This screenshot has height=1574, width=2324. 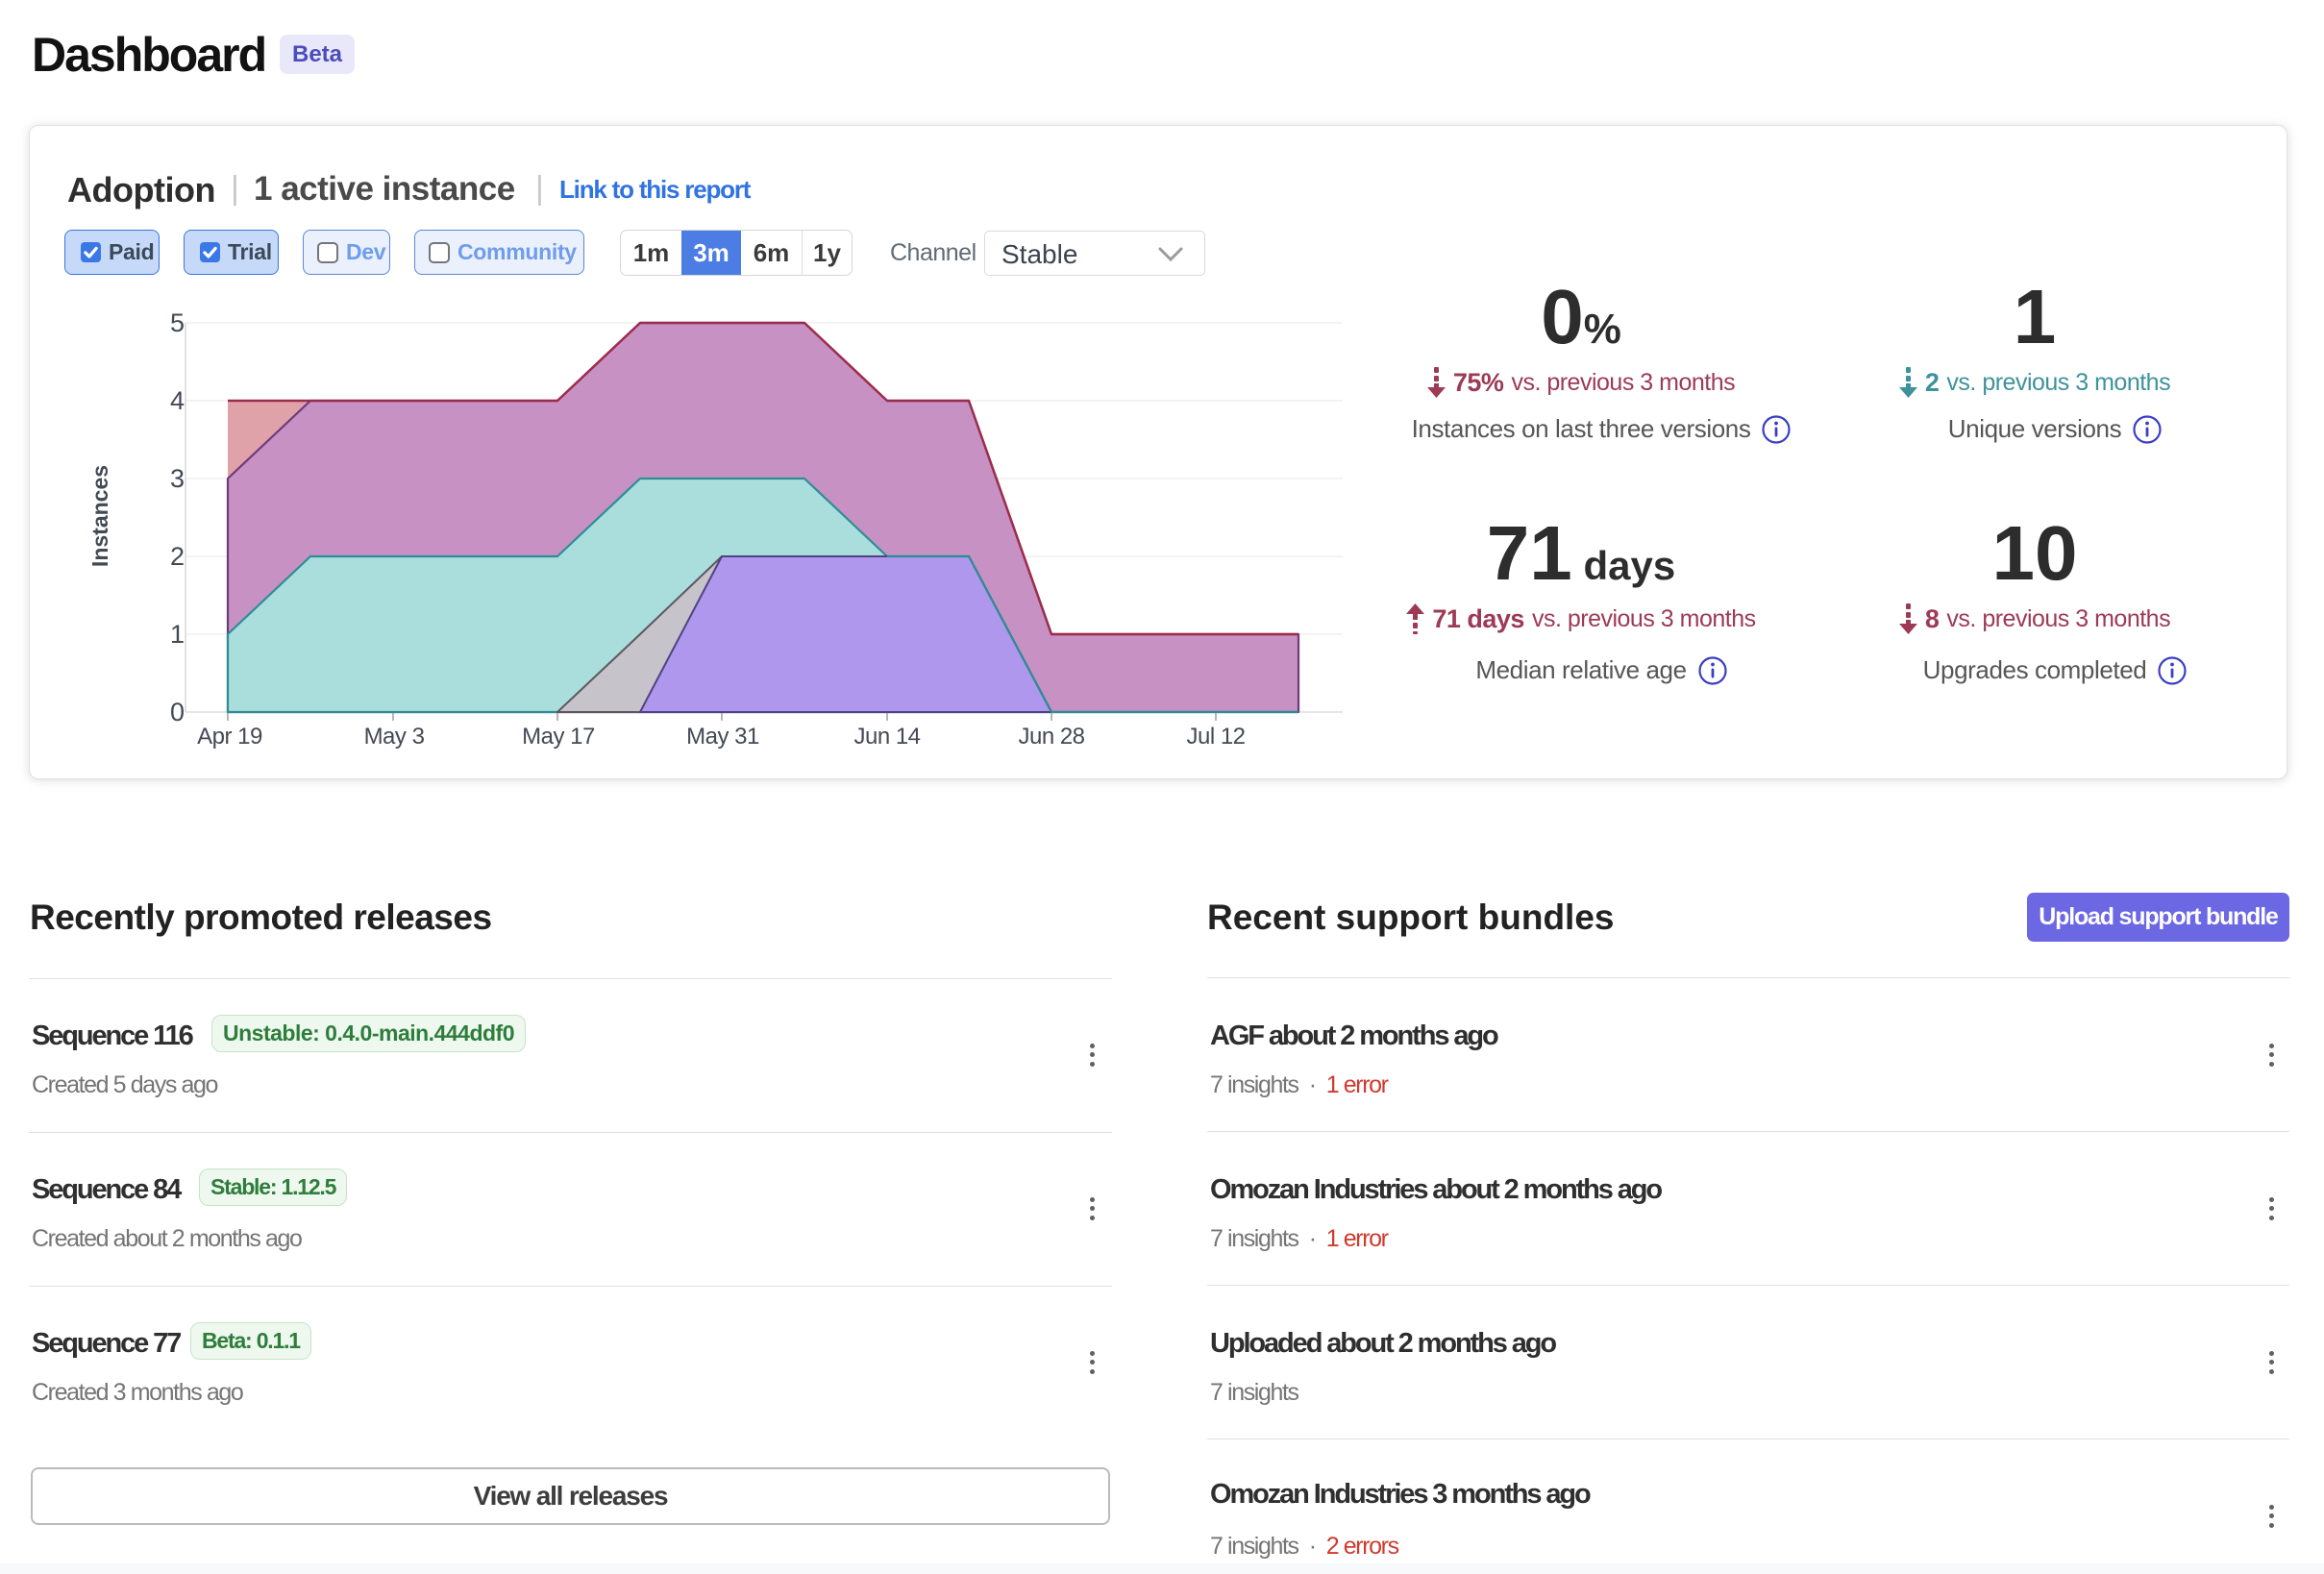 What do you see at coordinates (886, 737) in the screenshot?
I see `svg-text: Jun 14` at bounding box center [886, 737].